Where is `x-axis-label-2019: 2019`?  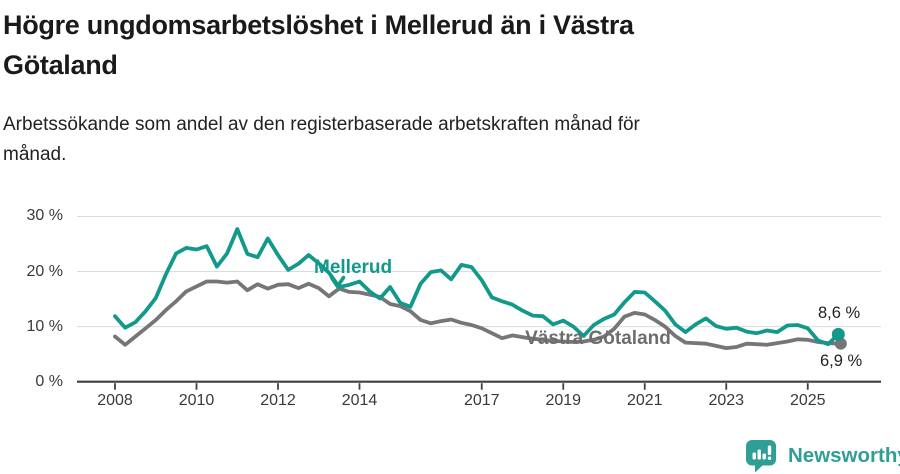 x-axis-label-2019: 2019 is located at coordinates (563, 400).